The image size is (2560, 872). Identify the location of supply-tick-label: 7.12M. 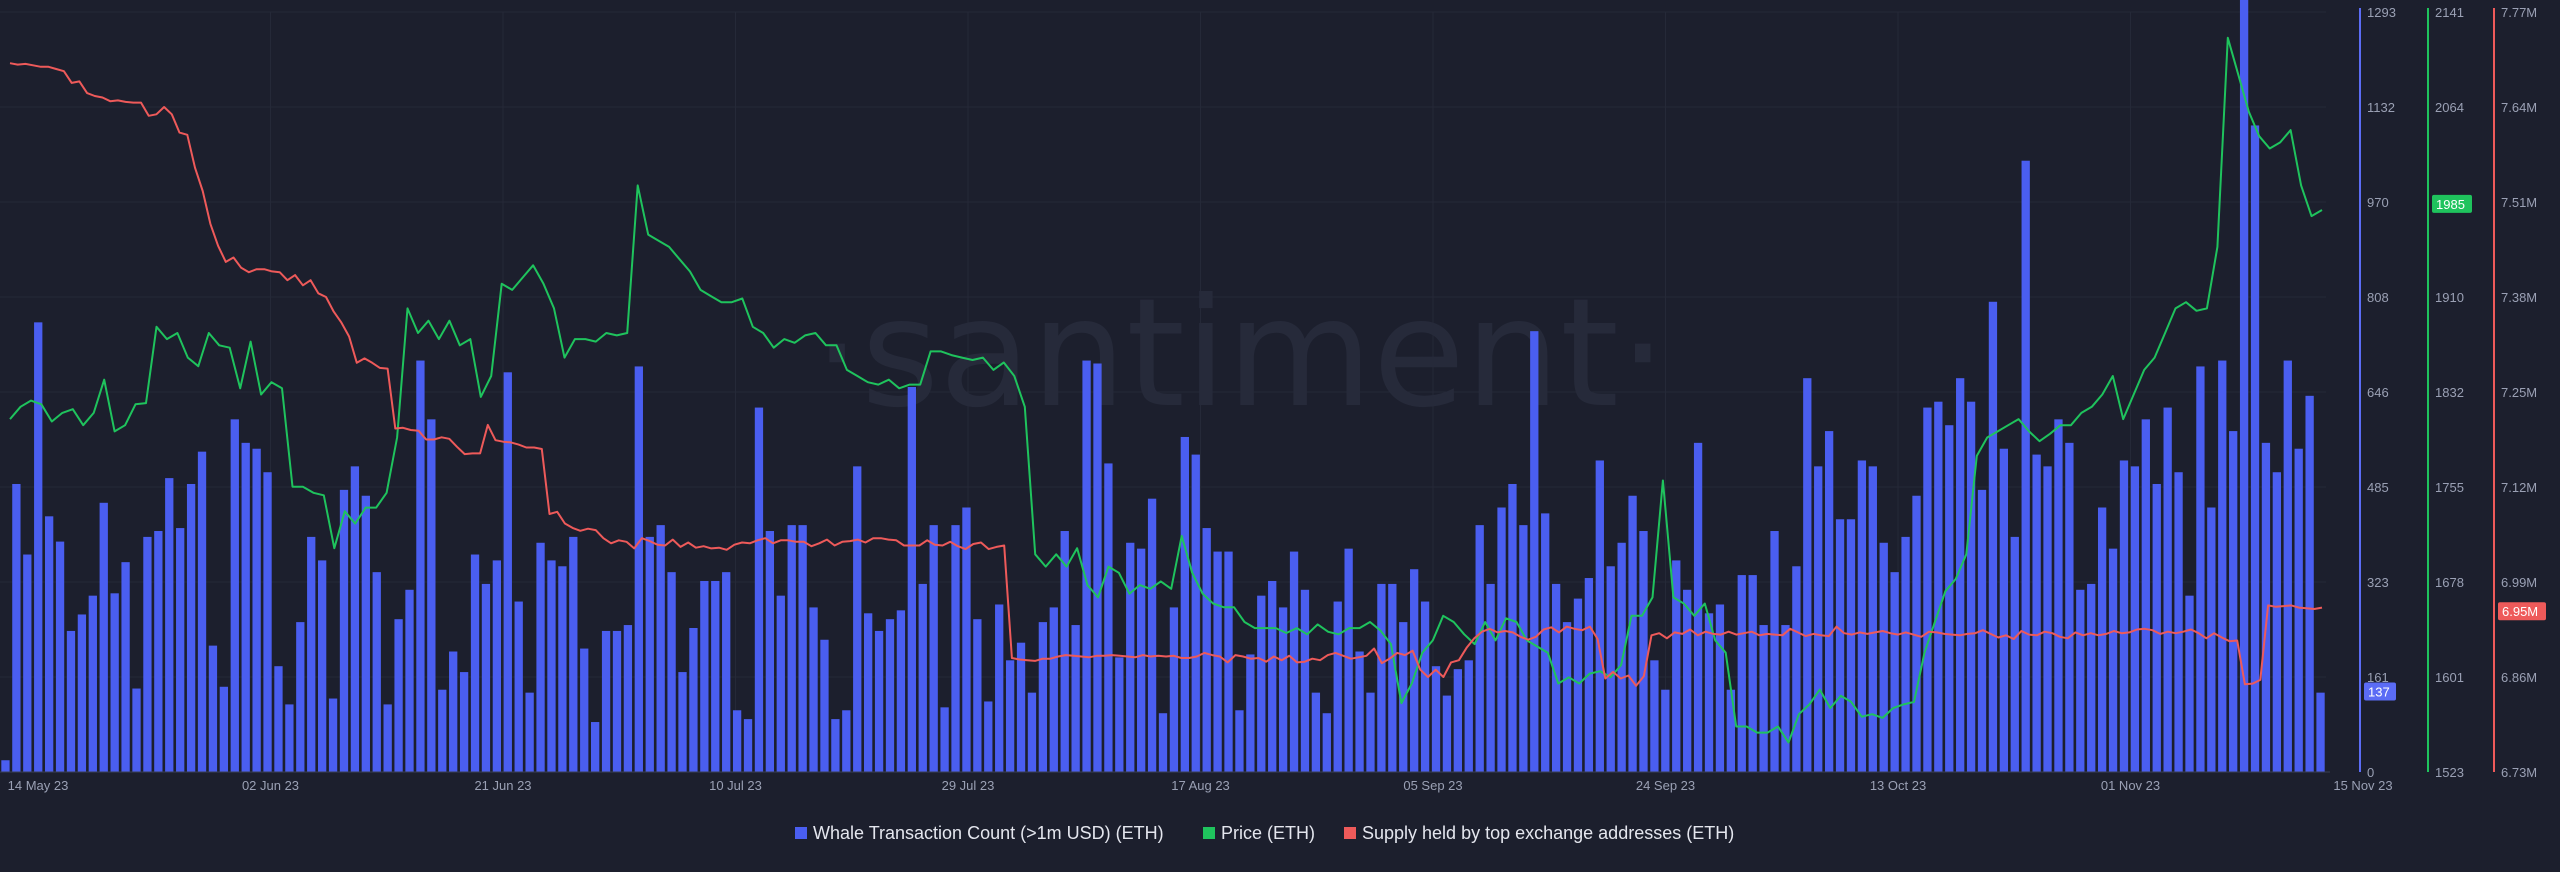
(2519, 487).